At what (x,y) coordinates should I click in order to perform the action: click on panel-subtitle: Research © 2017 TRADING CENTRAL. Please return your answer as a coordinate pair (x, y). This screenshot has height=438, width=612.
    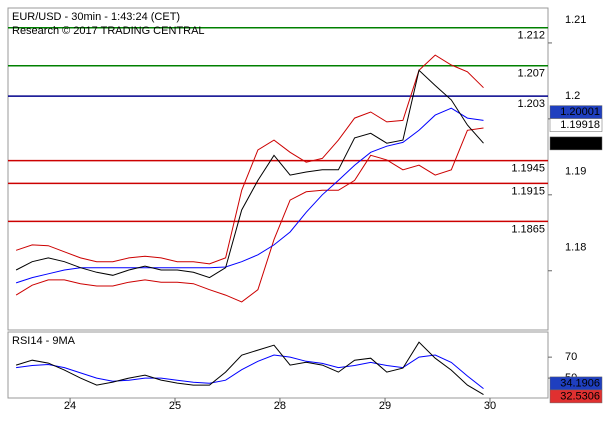
    Looking at the image, I should click on (108, 31).